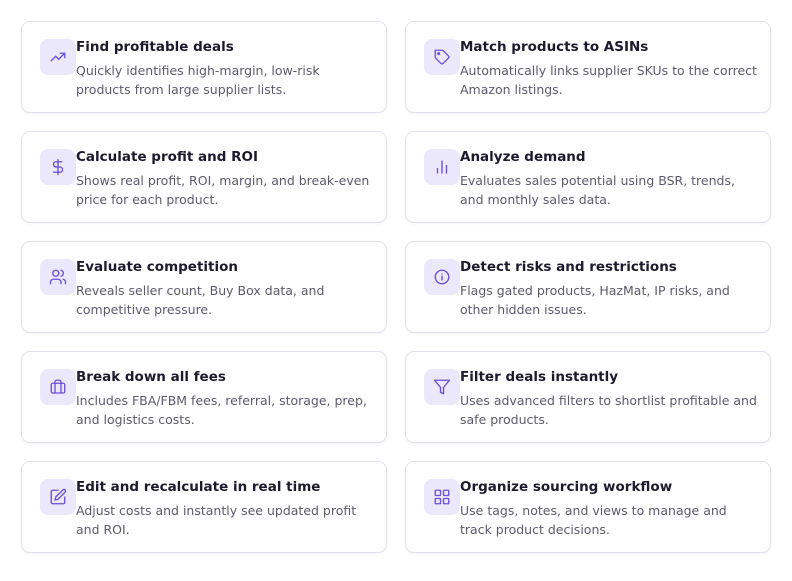 This screenshot has height=581, width=792. I want to click on feature-title: Filter deals instantly, so click(539, 377).